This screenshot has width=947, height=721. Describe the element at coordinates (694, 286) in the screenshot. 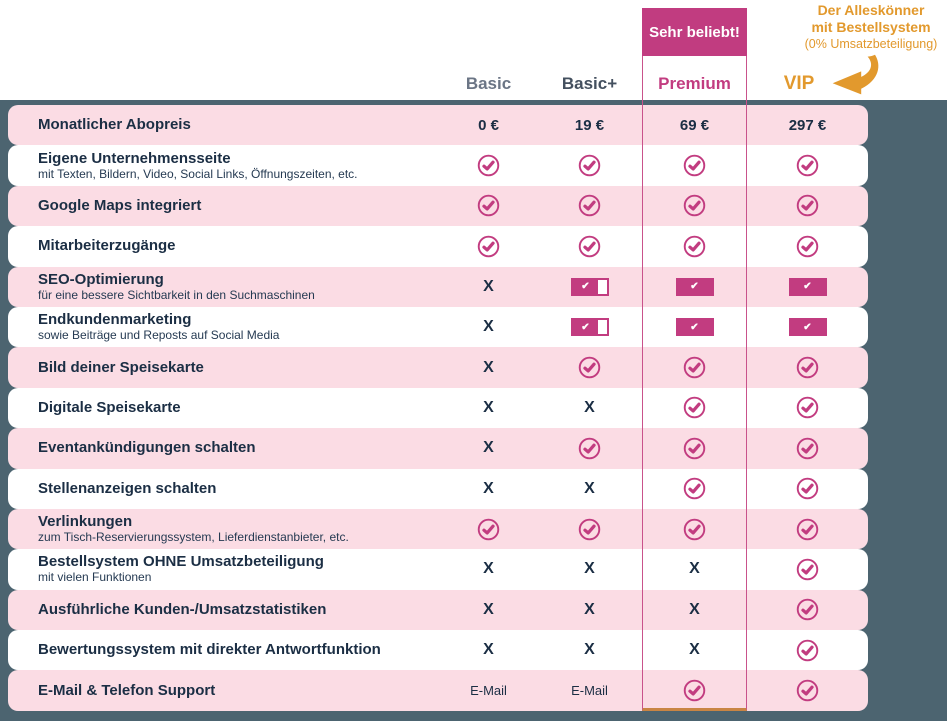

I see `check-badge-icon: ✔` at that location.